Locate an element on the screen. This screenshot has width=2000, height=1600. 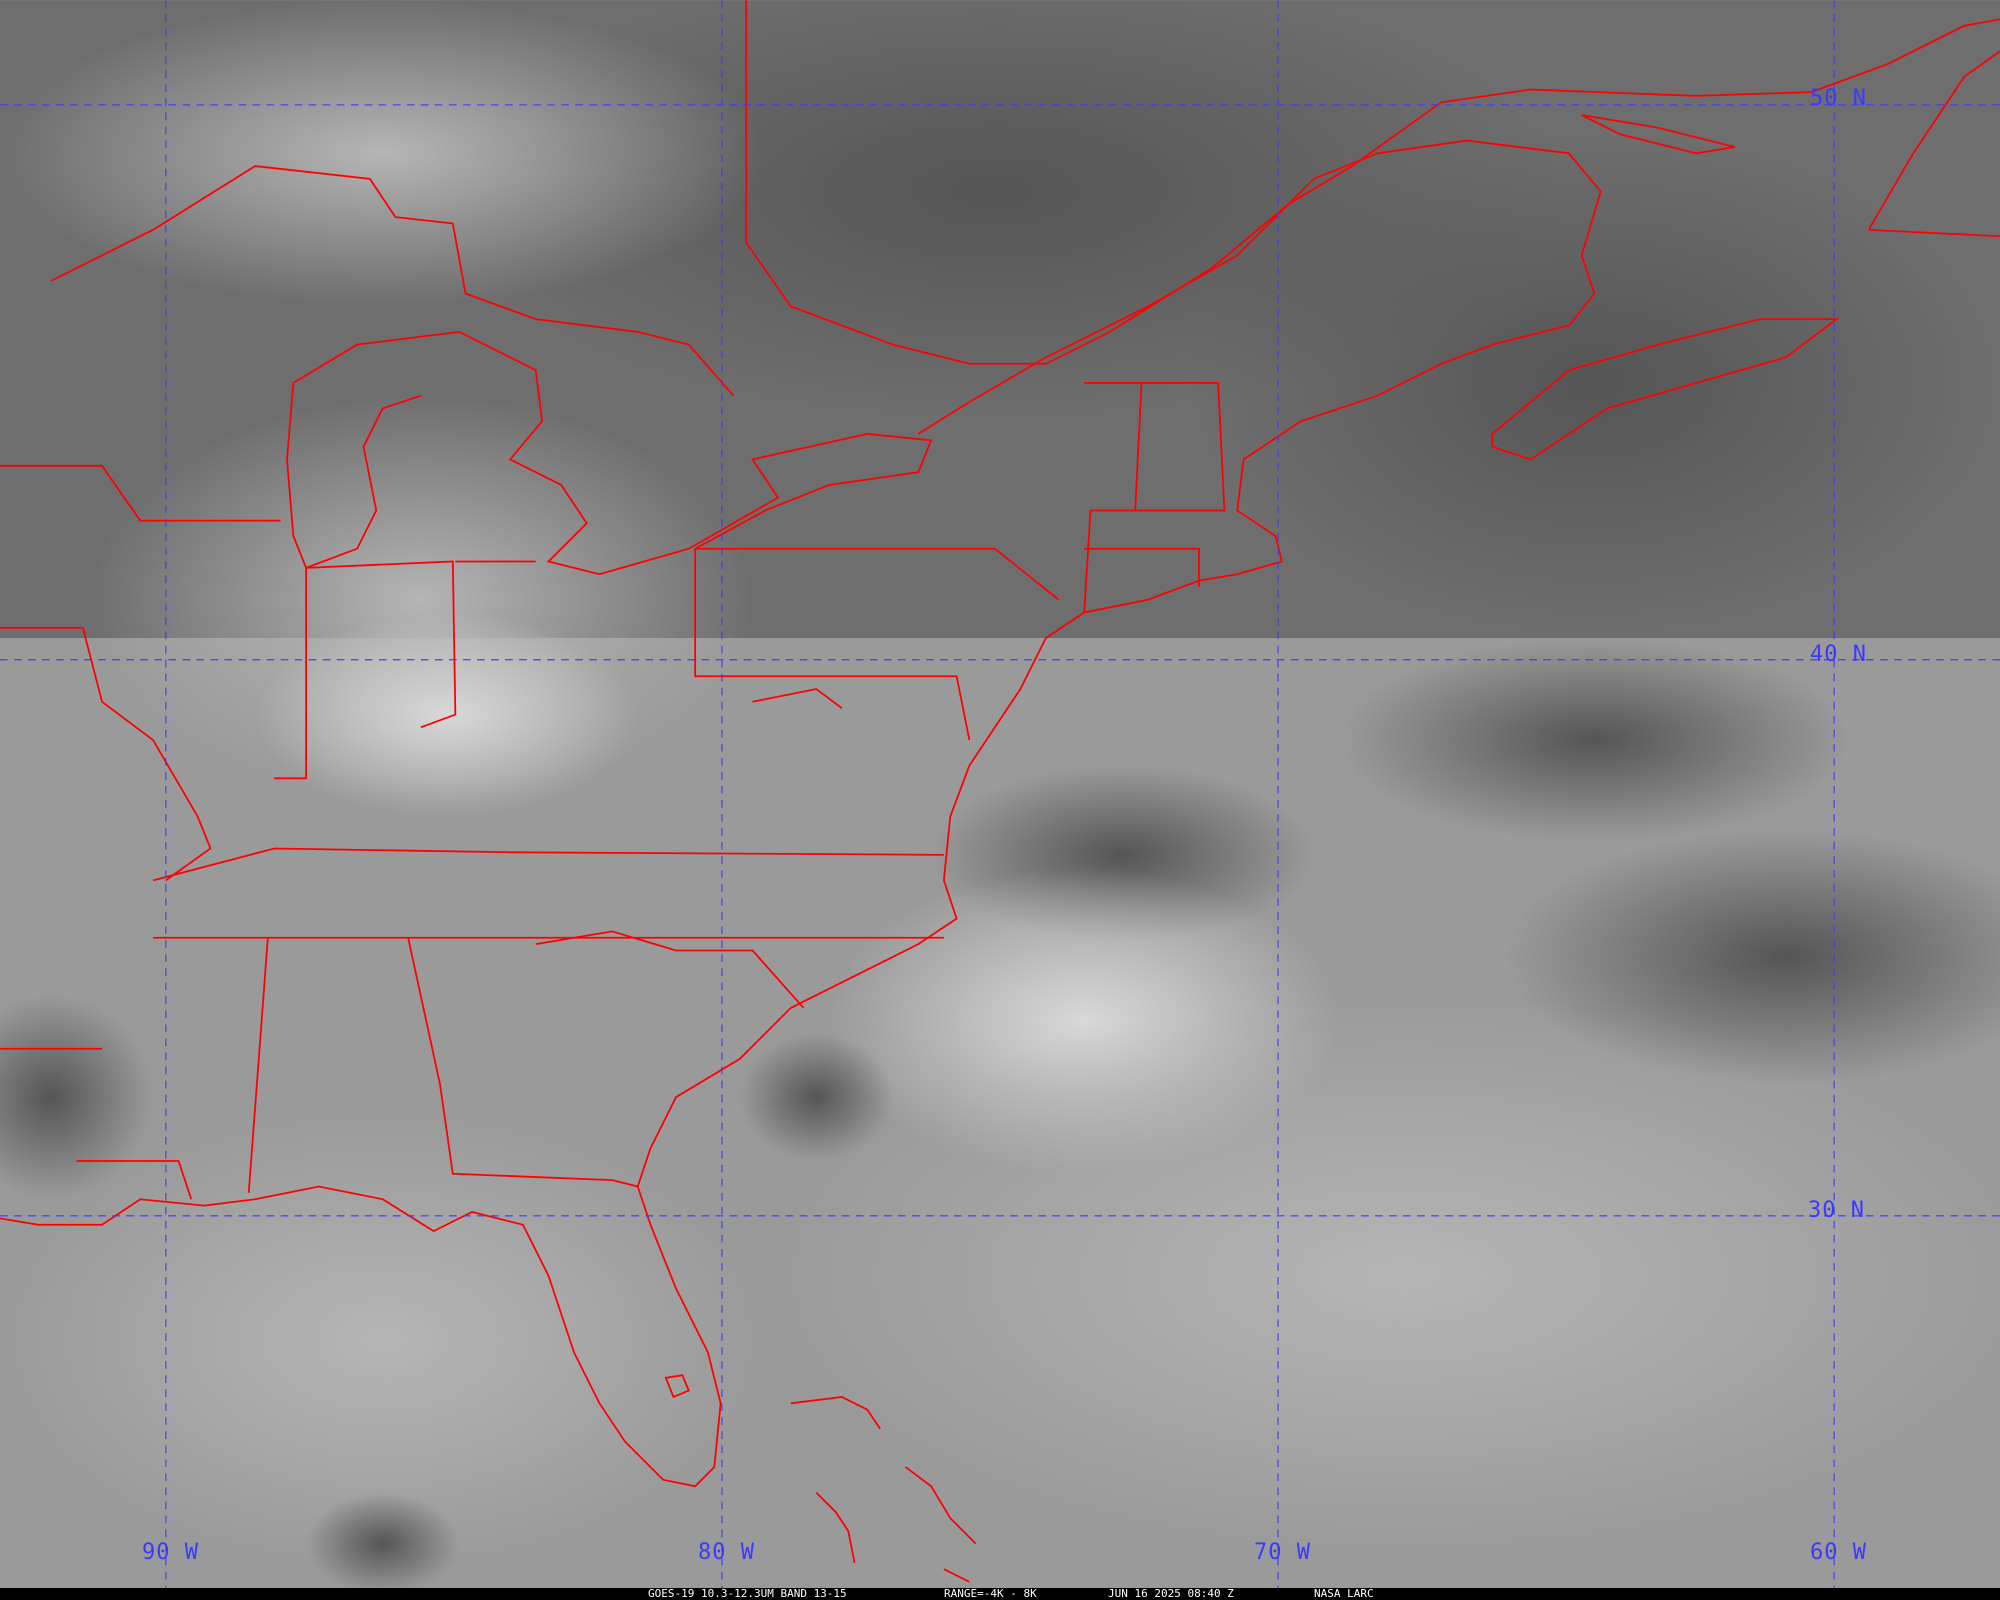
bahamas is located at coordinates (883, 1489).